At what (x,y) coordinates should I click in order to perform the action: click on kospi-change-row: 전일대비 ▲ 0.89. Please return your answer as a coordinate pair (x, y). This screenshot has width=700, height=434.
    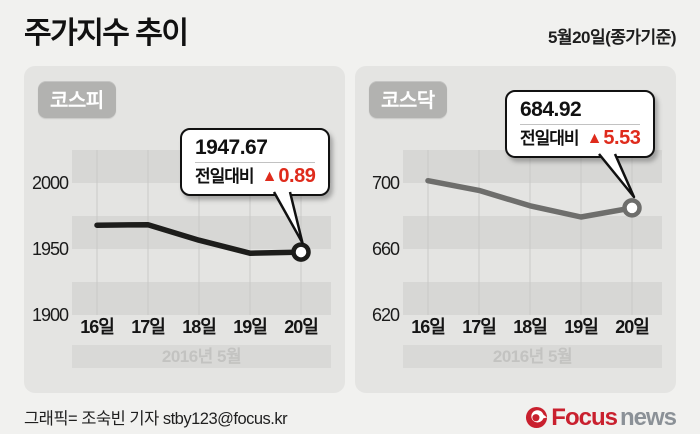
    Looking at the image, I should click on (255, 176).